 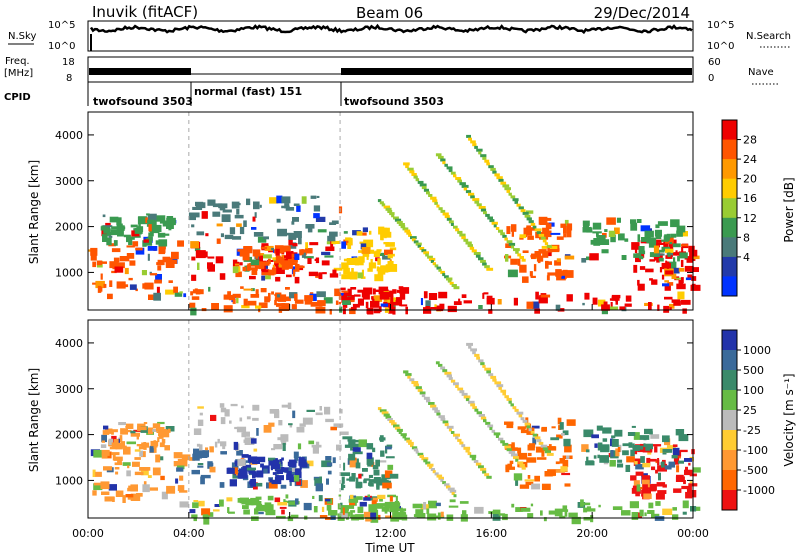 What do you see at coordinates (248, 91) in the screenshot?
I see `cpid-segment-2: normal (fast) 151` at bounding box center [248, 91].